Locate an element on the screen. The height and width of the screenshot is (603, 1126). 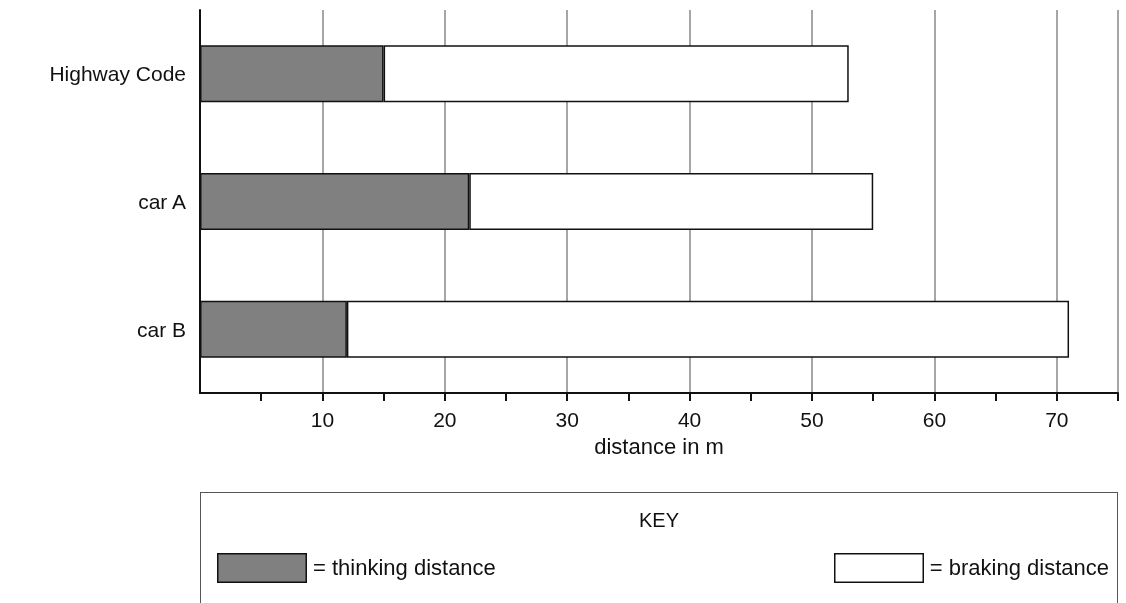
x-tick-label: 20 is located at coordinates (445, 419).